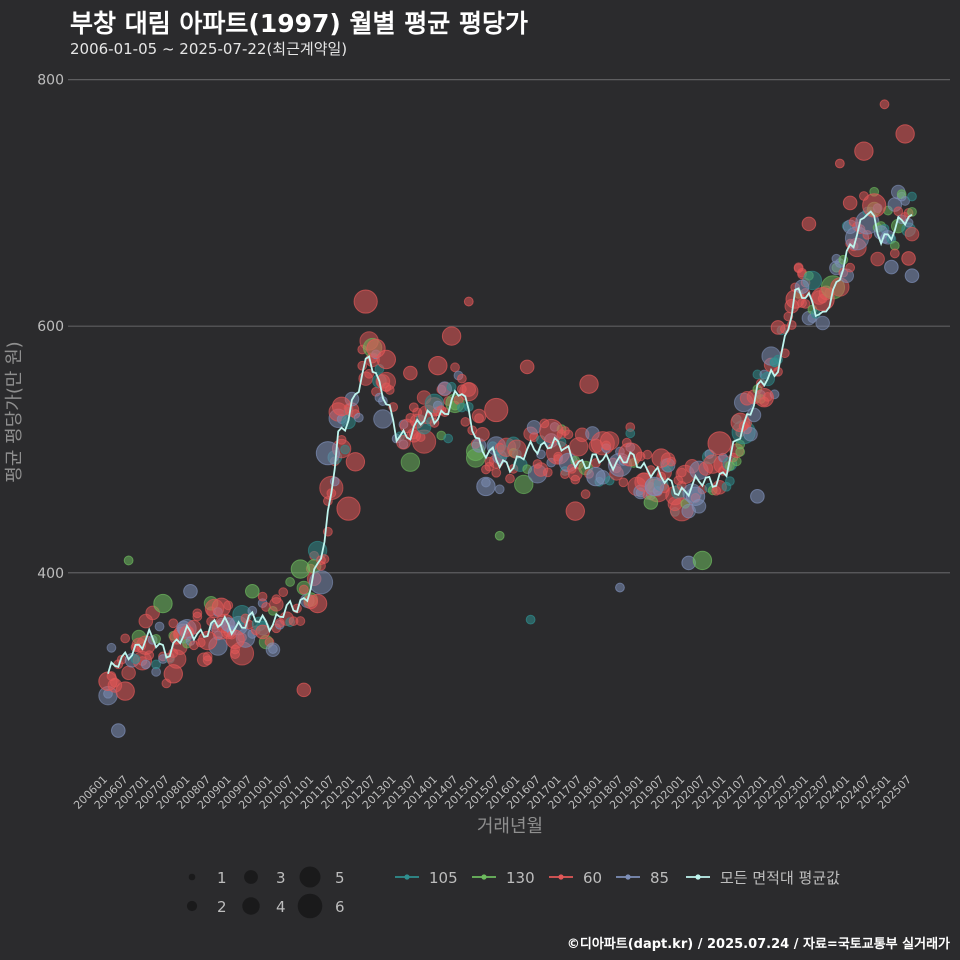 The height and width of the screenshot is (960, 960). What do you see at coordinates (340, 907) in the screenshot?
I see `size-legend-label-6: 6` at bounding box center [340, 907].